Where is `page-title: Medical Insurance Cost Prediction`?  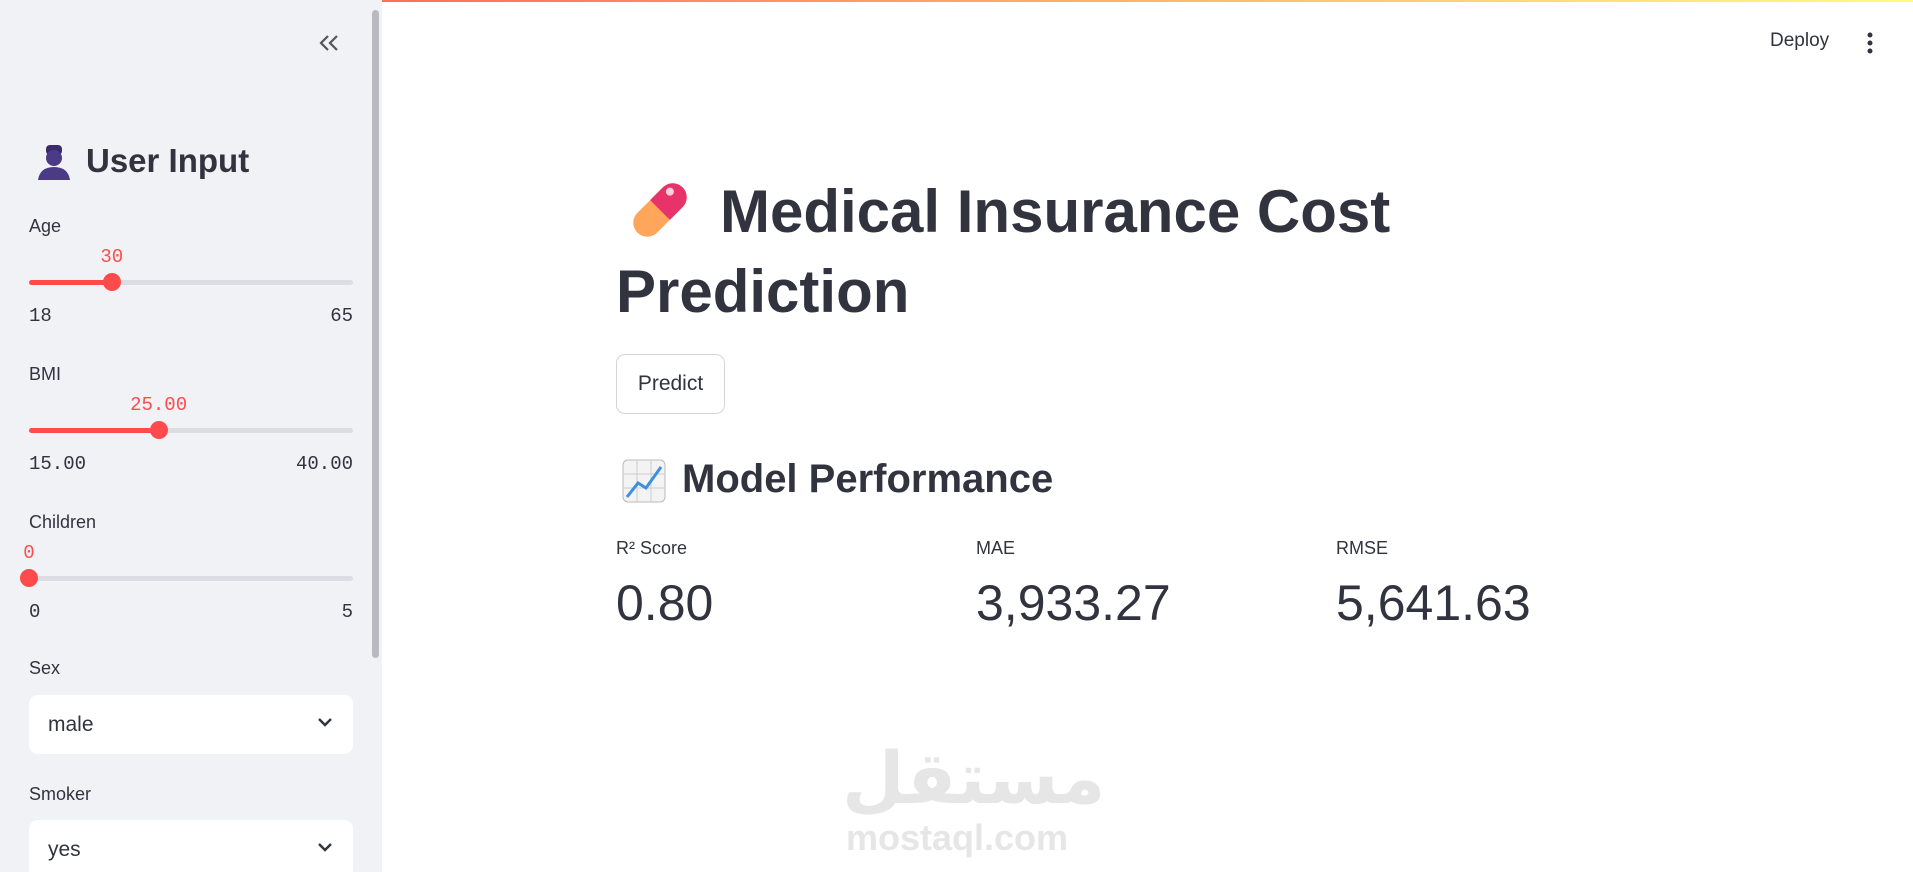
page-title: Medical Insurance Cost Prediction is located at coordinates (1003, 251).